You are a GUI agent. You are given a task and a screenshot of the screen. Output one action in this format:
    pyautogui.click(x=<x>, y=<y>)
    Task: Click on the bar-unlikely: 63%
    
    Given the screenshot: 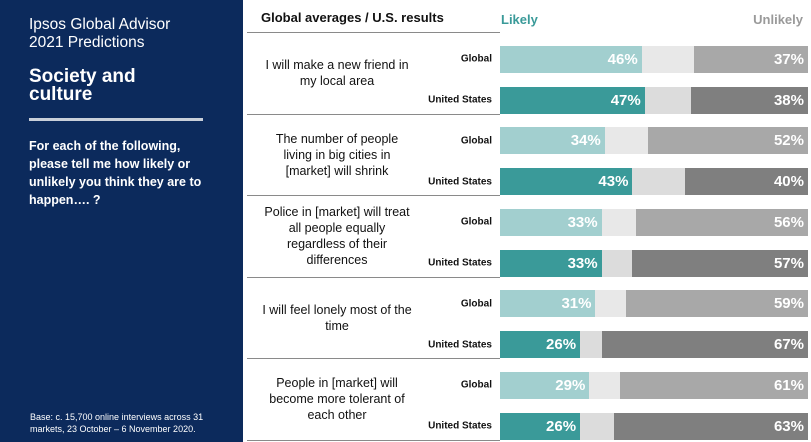 What is the action you would take?
    pyautogui.click(x=710, y=426)
    